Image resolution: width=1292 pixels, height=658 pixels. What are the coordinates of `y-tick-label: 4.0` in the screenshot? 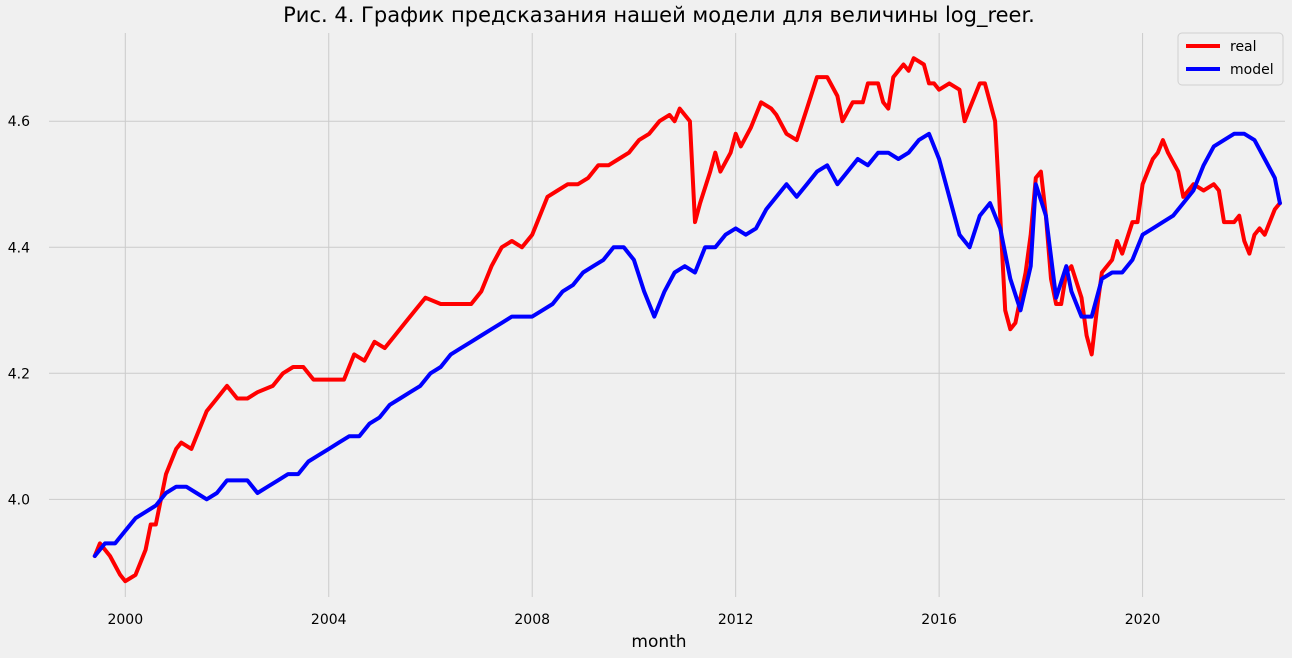 It's located at (19, 500).